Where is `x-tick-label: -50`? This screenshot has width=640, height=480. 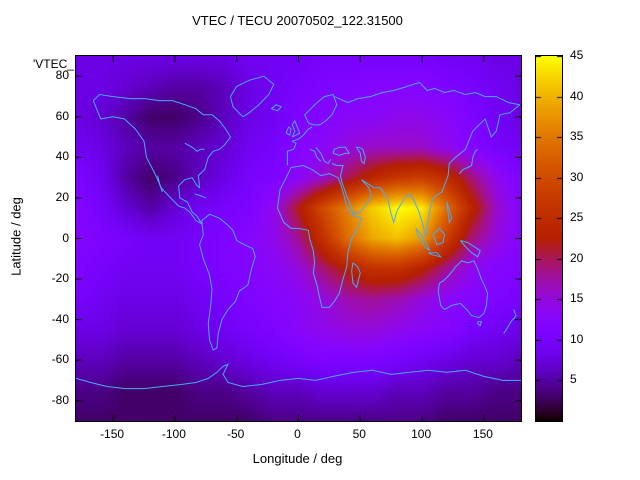 x-tick-label: -50 is located at coordinates (236, 434).